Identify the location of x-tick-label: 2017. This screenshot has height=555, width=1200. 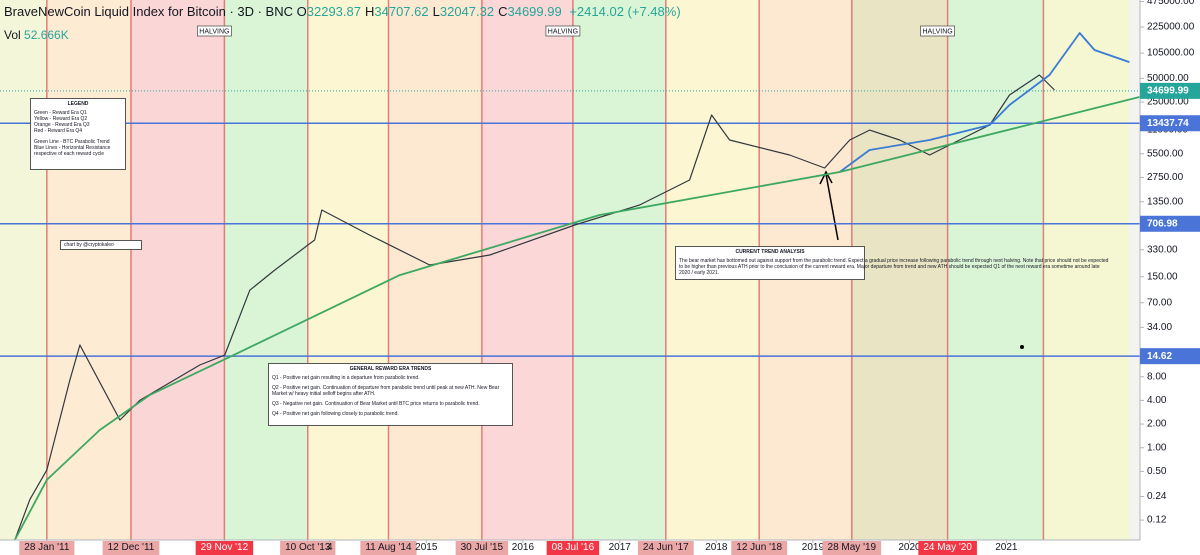
(620, 547).